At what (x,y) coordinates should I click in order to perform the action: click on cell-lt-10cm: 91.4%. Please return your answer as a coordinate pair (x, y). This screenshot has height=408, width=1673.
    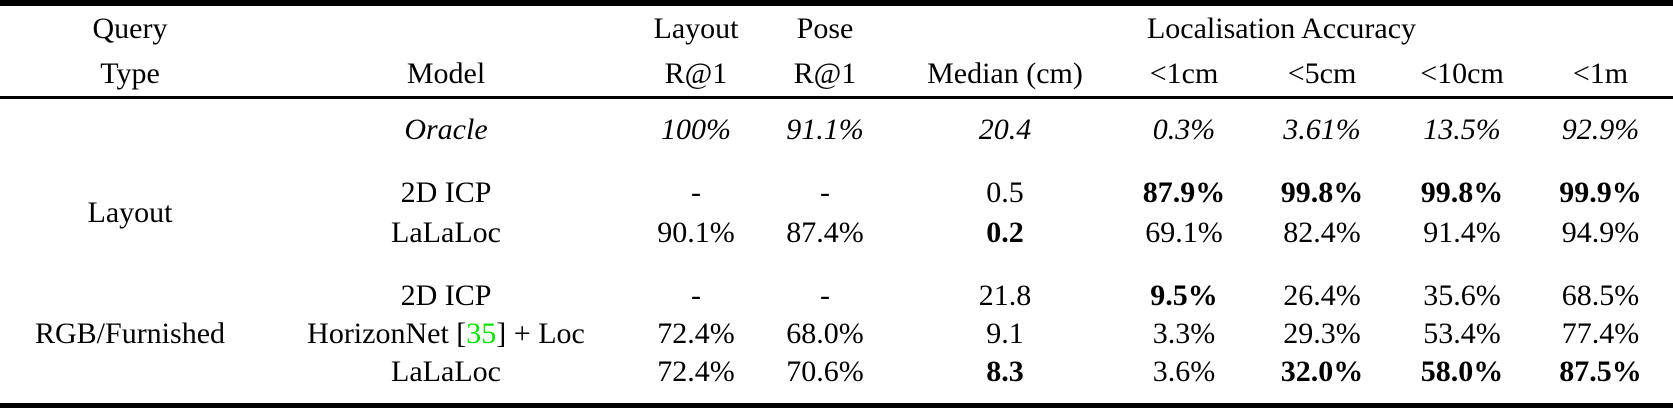
    Looking at the image, I should click on (1462, 232).